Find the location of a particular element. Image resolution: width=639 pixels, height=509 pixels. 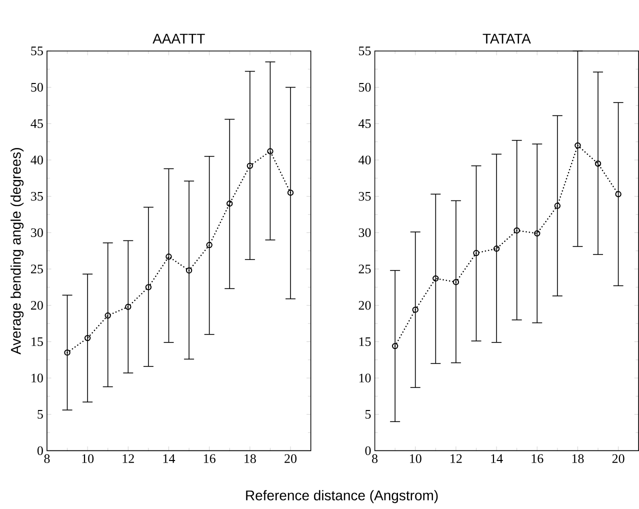

y-axis-title: Average bending angle (degrees) is located at coordinates (17, 251).